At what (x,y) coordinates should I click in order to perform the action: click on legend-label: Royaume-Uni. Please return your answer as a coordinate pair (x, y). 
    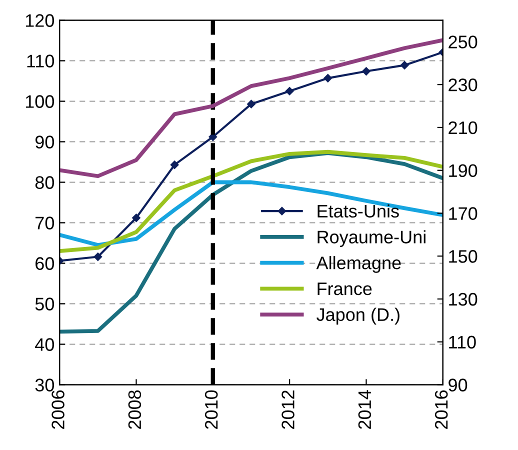
    Looking at the image, I should click on (372, 239).